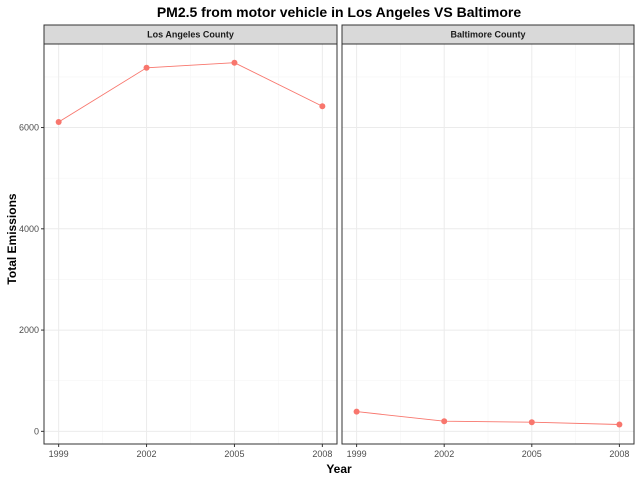  What do you see at coordinates (12, 238) in the screenshot?
I see `y-axis-title: Total Emissions` at bounding box center [12, 238].